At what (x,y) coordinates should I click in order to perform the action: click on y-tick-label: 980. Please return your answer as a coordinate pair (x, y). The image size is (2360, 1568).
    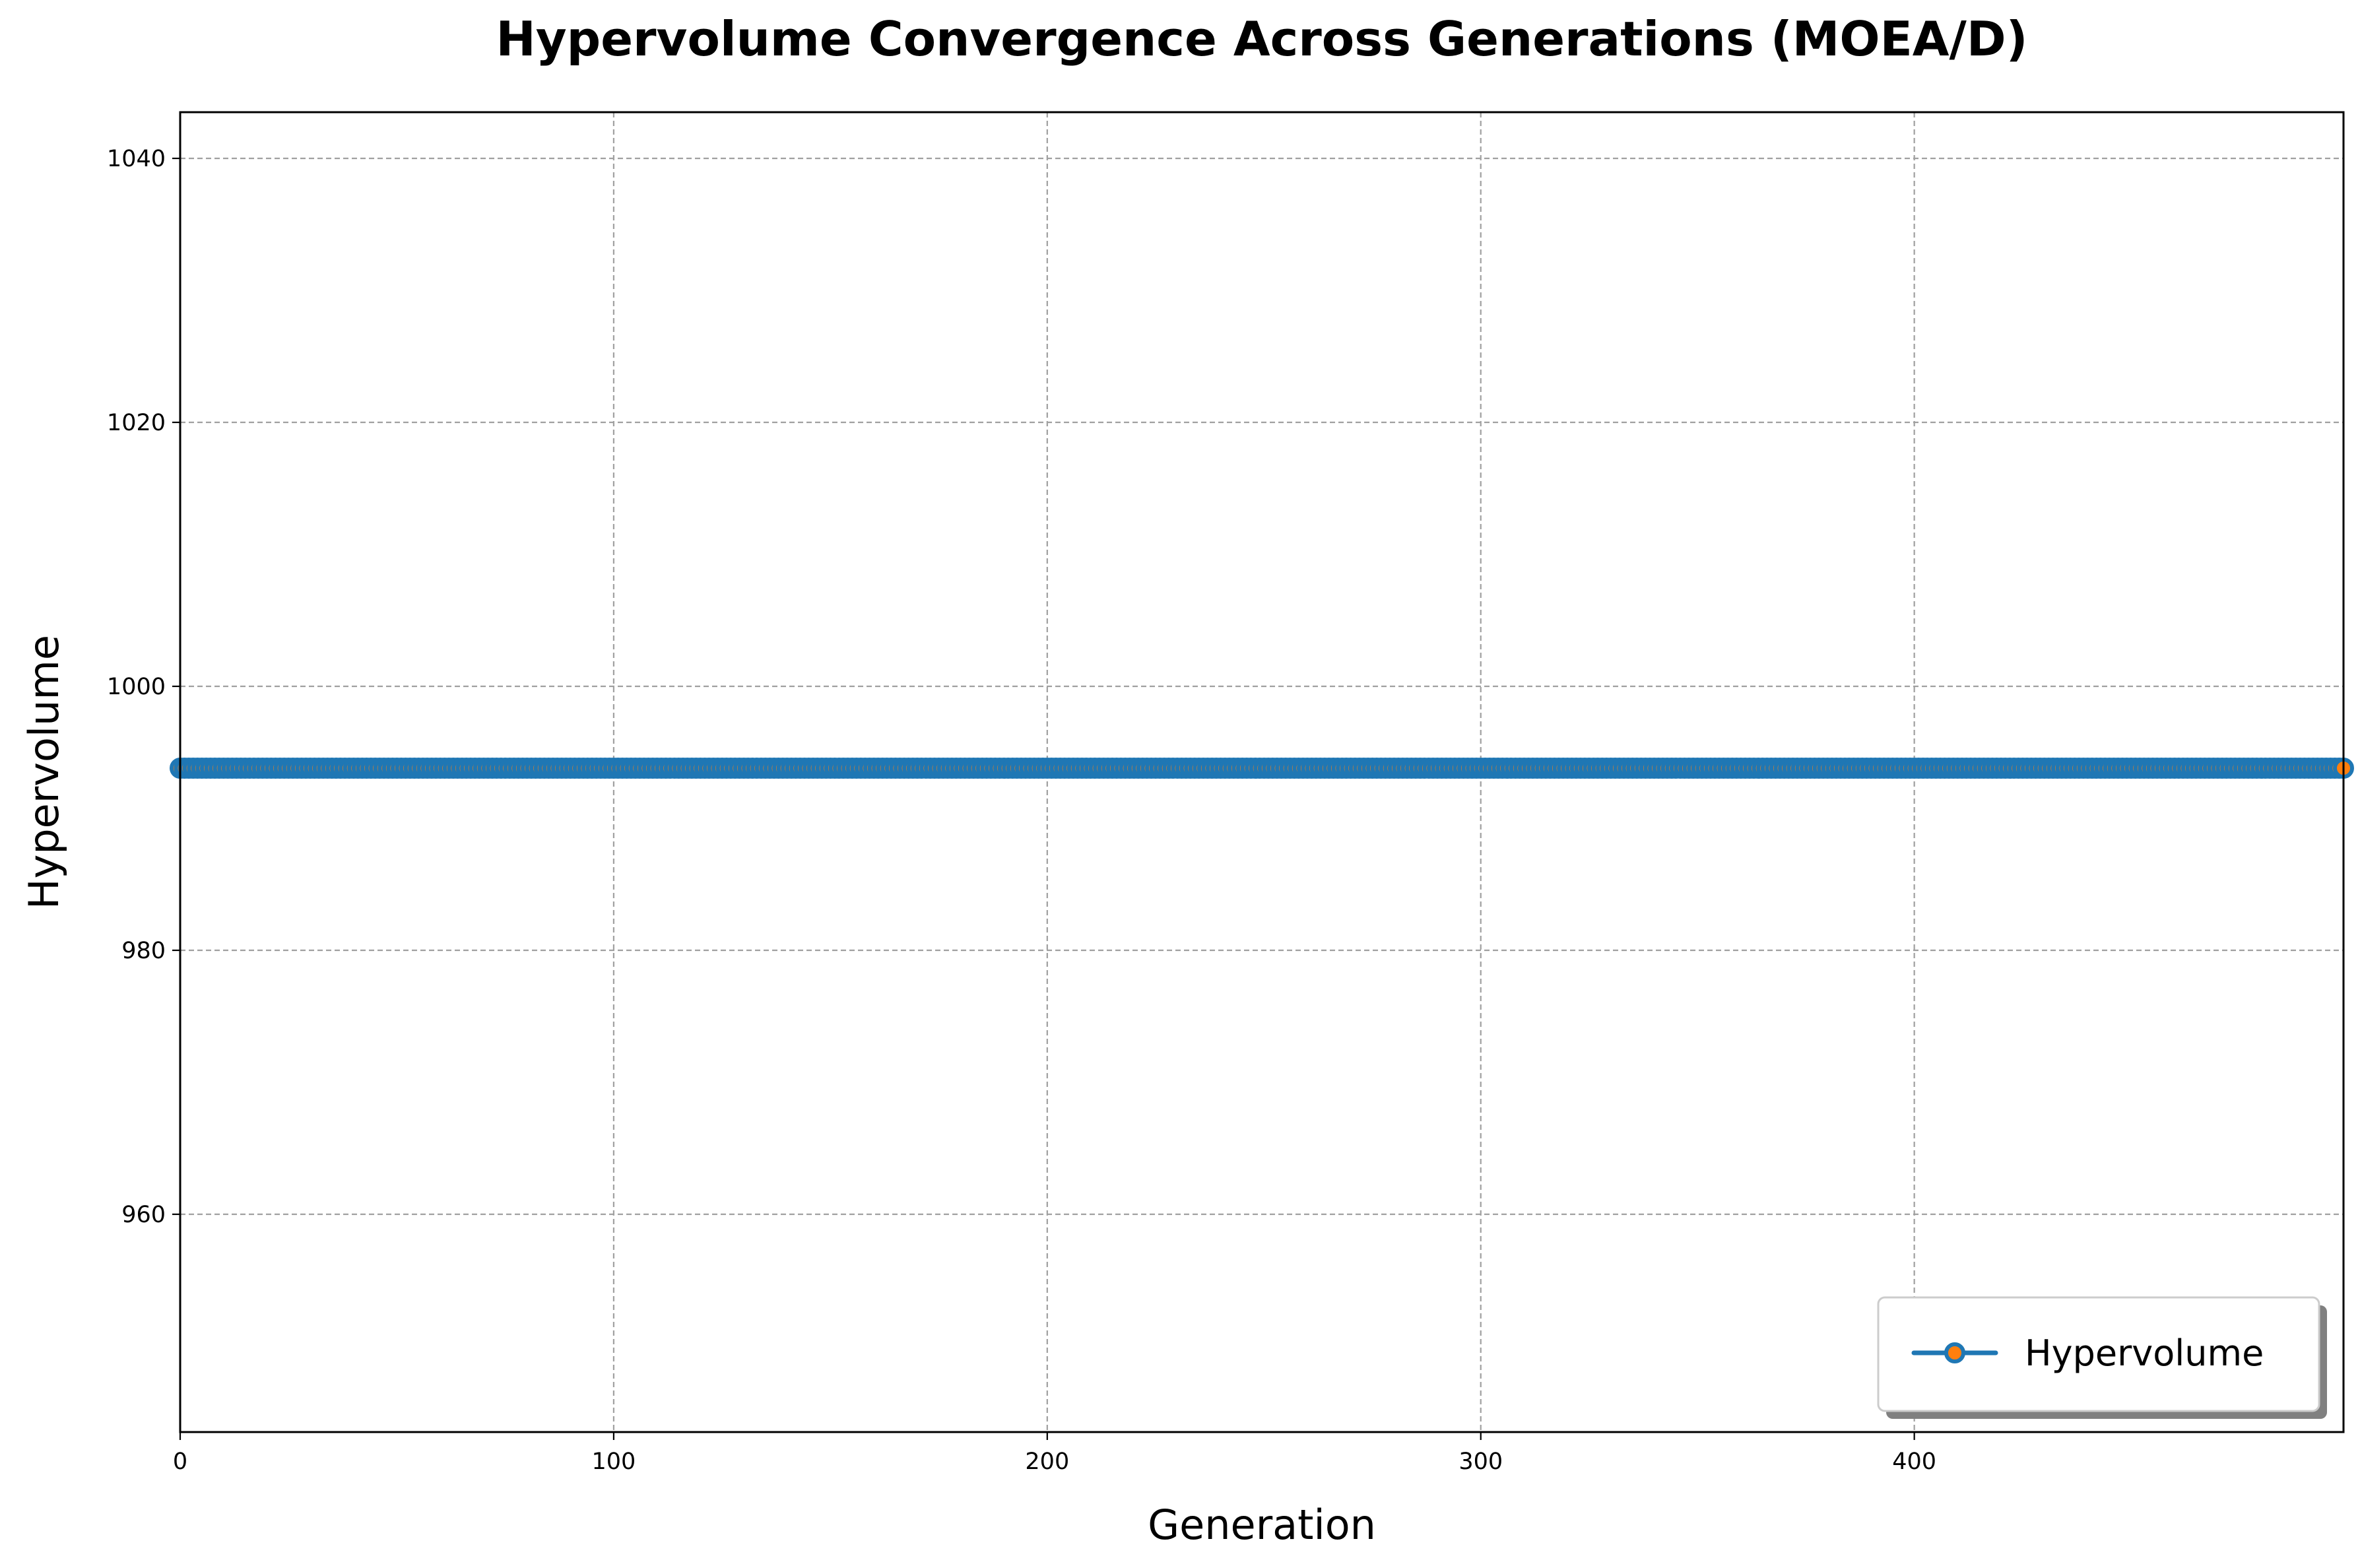
    Looking at the image, I should click on (143, 951).